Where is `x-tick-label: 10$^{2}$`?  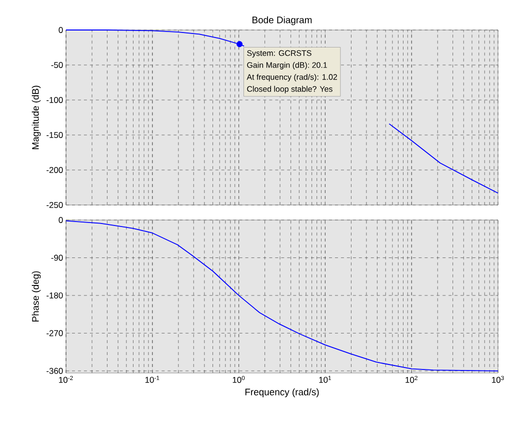
x-tick-label: 10$^{2}$ is located at coordinates (412, 379).